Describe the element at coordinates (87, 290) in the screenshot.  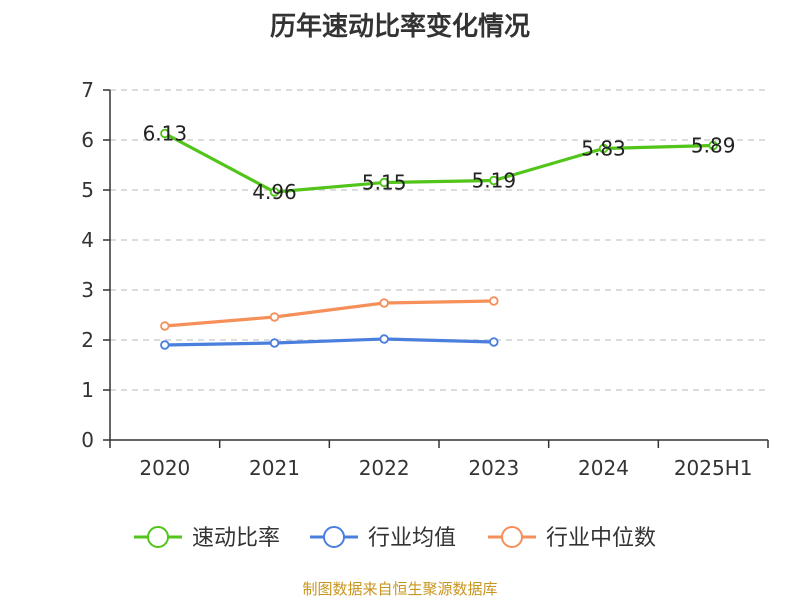
I see `y-tick-label: 3` at that location.